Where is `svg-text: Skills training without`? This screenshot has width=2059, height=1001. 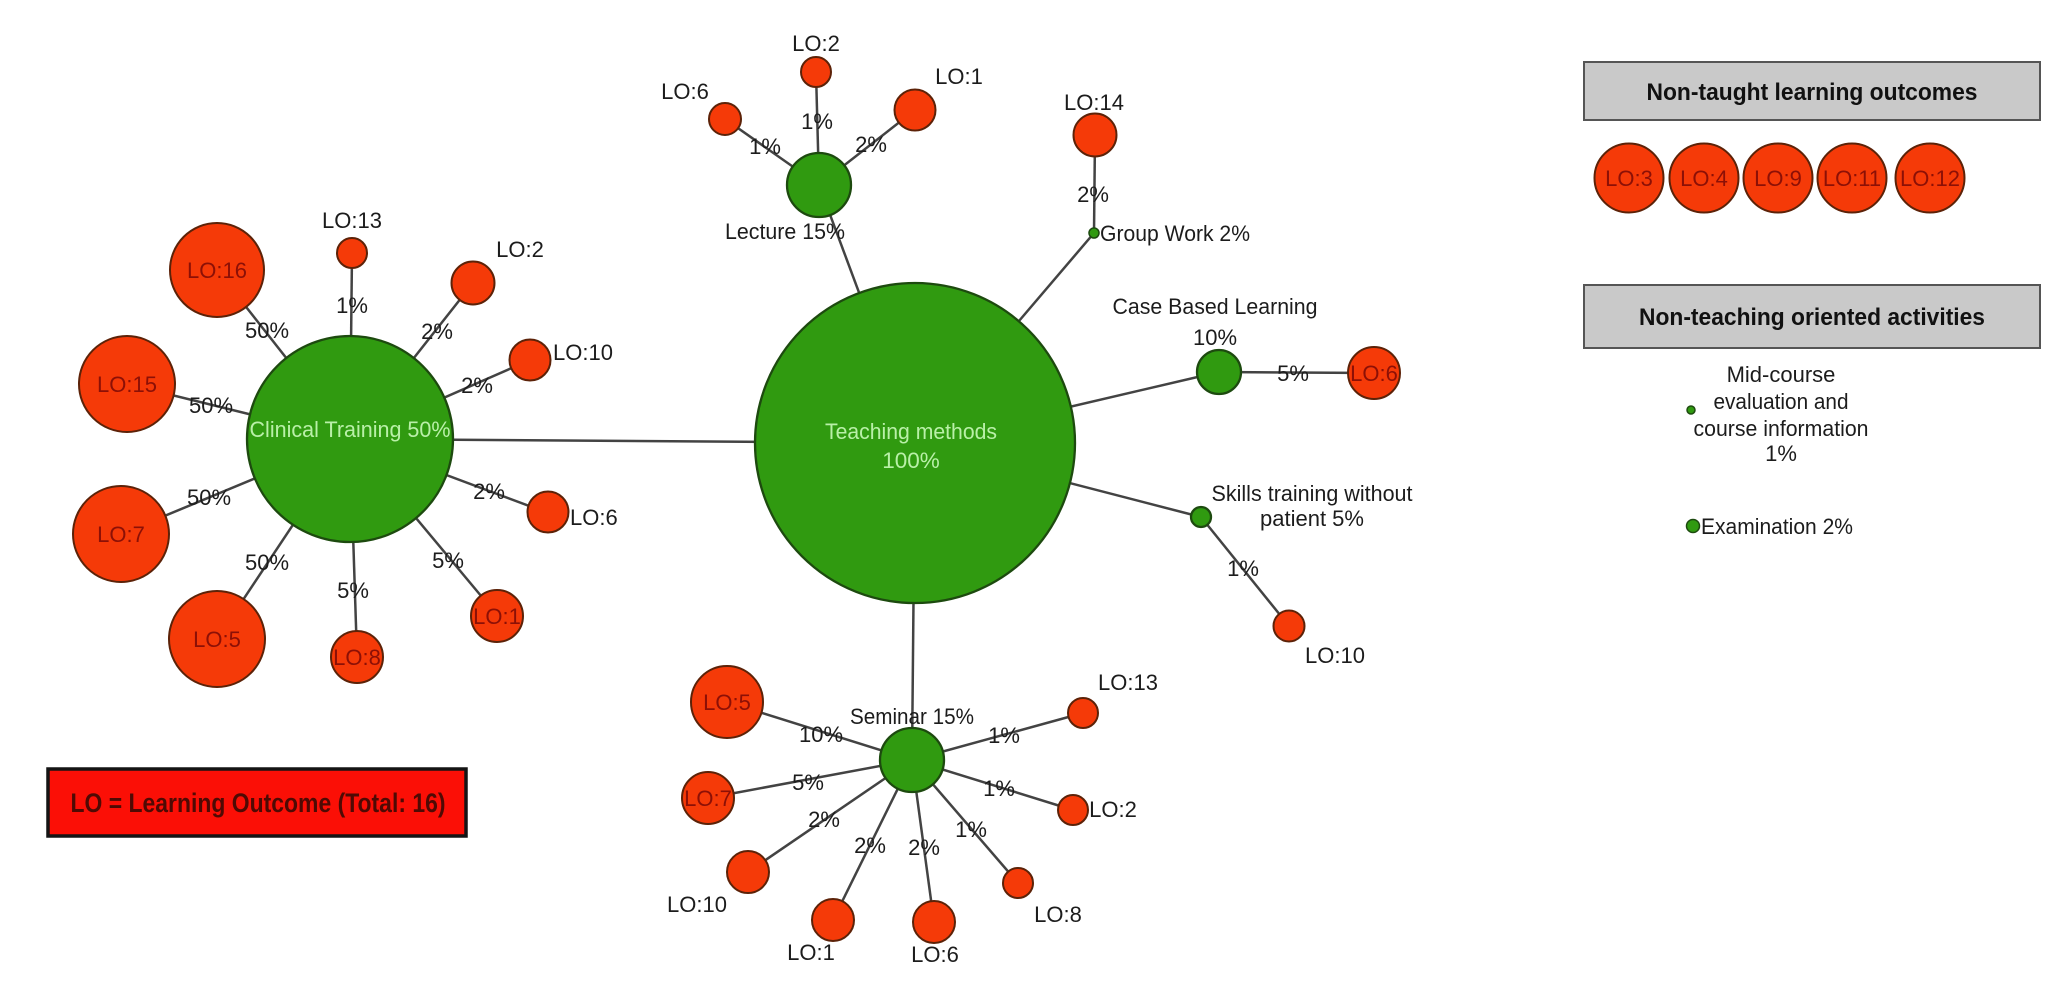 svg-text: Skills training without is located at coordinates (1312, 493).